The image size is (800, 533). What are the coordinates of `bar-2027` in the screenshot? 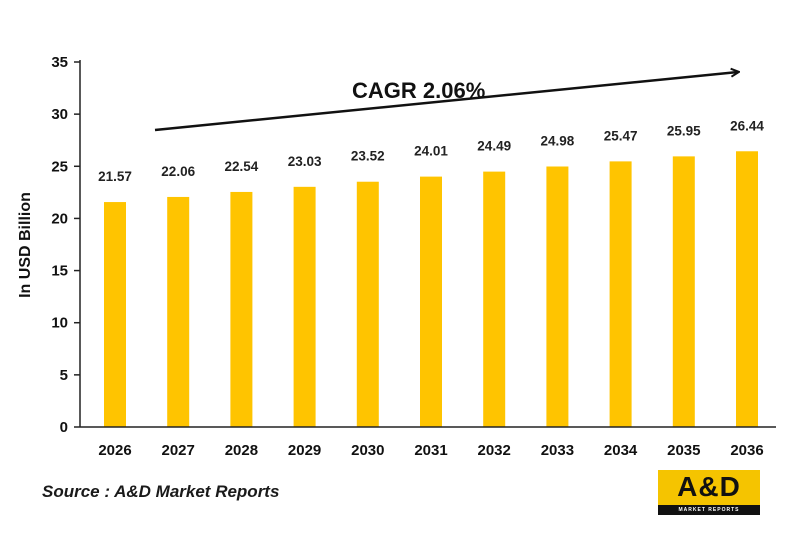 It's located at (178, 311).